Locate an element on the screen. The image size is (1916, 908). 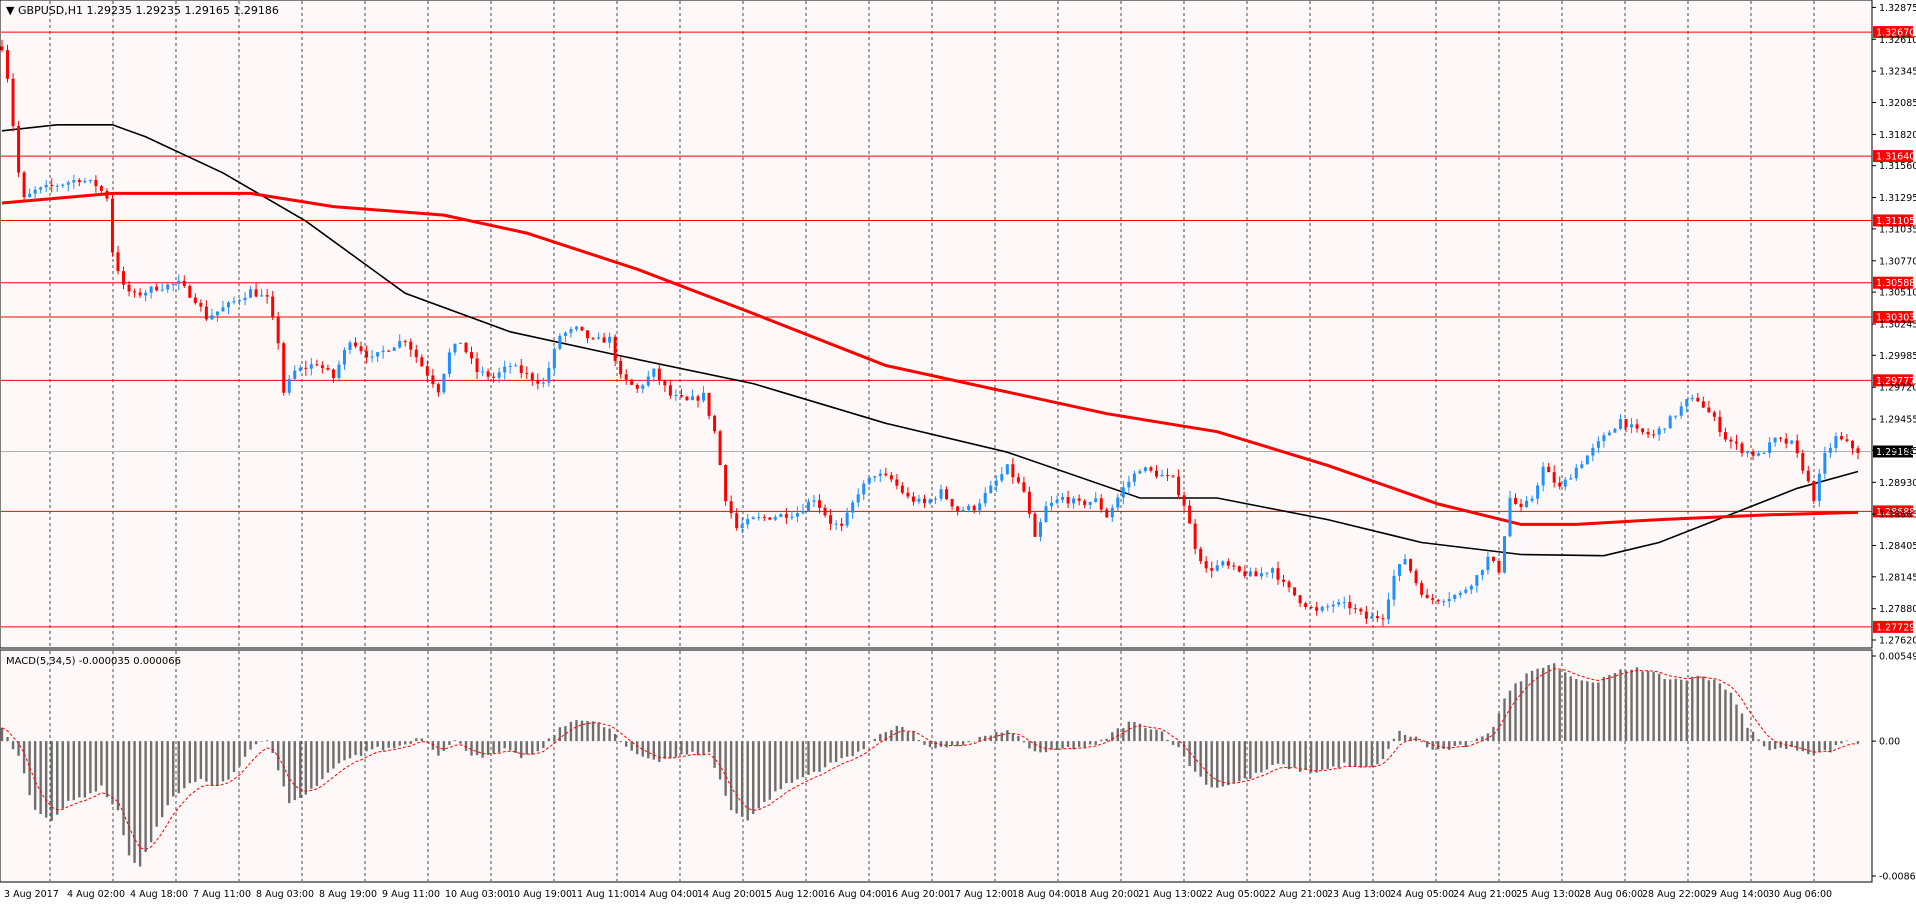
time-axis-label: 18 Aug 04:00 is located at coordinates (1044, 894).